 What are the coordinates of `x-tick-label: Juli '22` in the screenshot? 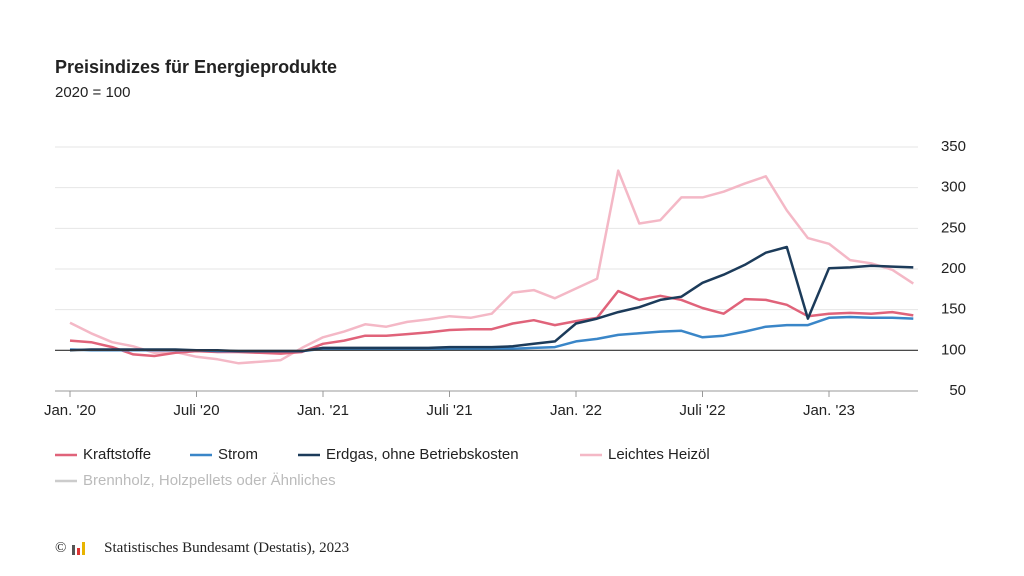 It's located at (702, 410).